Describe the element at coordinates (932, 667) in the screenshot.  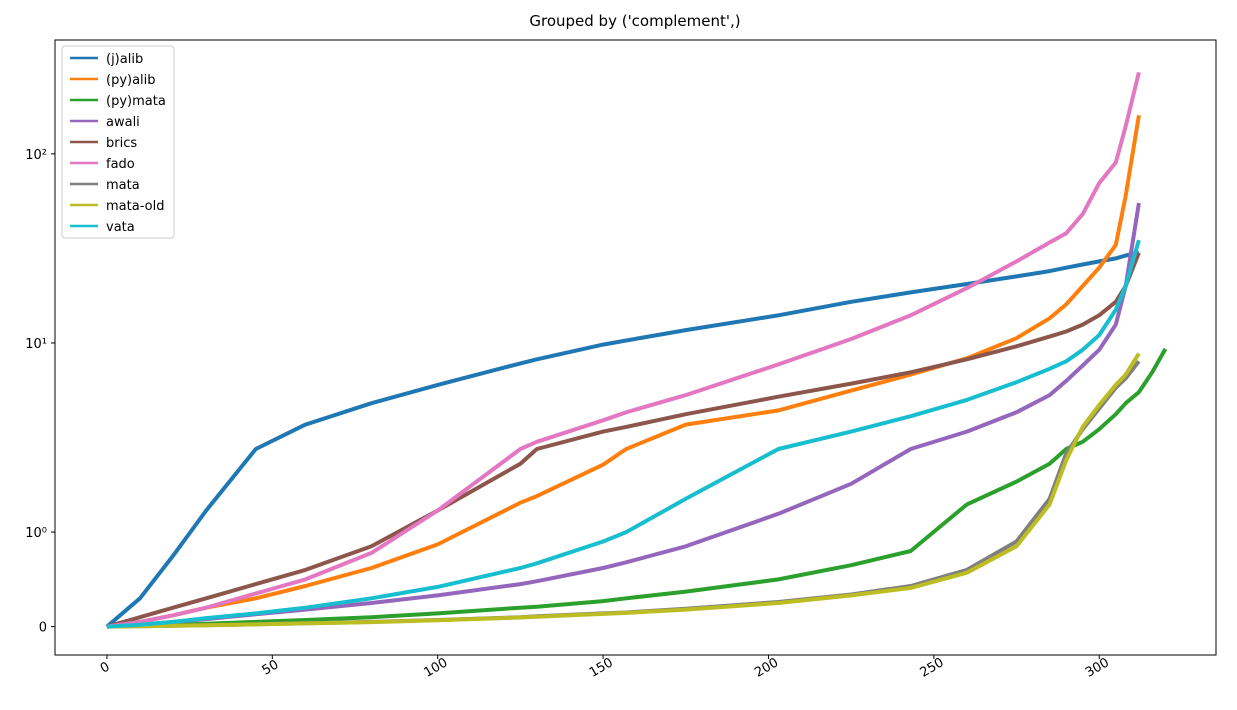
I see `x-tick-label: 250` at that location.